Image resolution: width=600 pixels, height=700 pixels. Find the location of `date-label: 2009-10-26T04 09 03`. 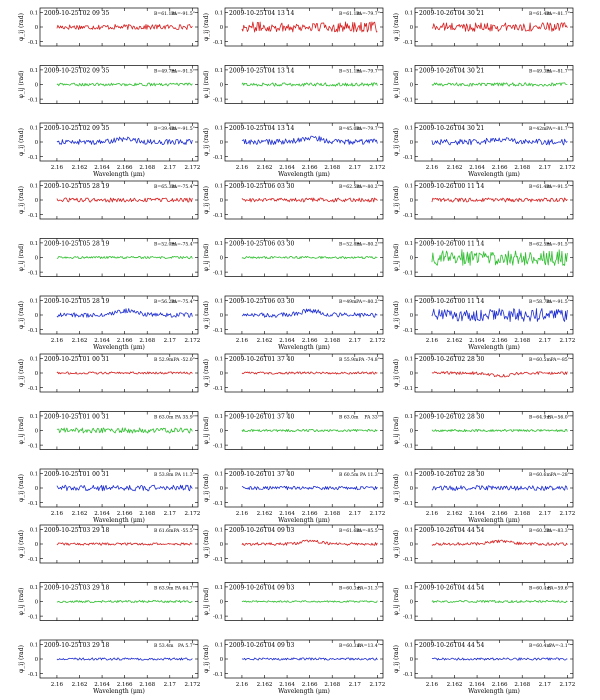

date-label: 2009-10-26T04 09 03 is located at coordinates (261, 645).